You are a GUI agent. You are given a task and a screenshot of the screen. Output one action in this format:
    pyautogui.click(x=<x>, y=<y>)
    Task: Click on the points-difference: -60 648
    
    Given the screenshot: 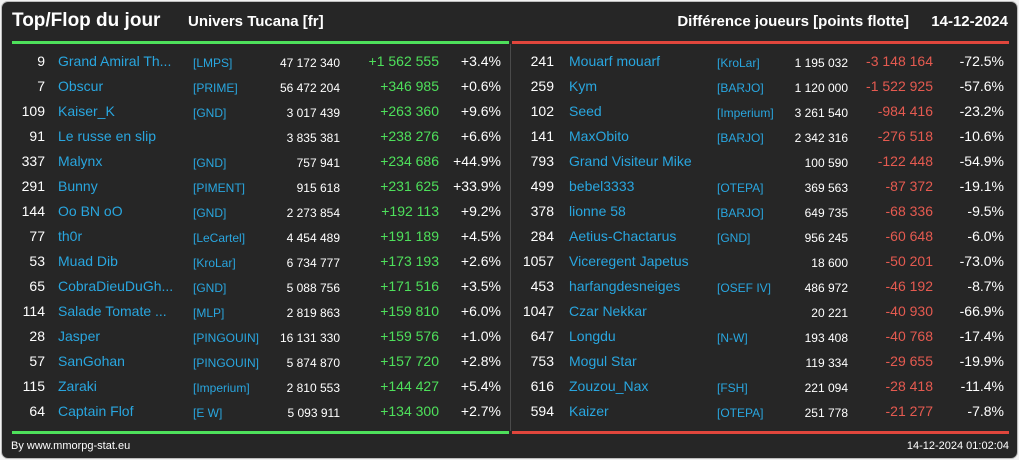 What is the action you would take?
    pyautogui.click(x=909, y=236)
    